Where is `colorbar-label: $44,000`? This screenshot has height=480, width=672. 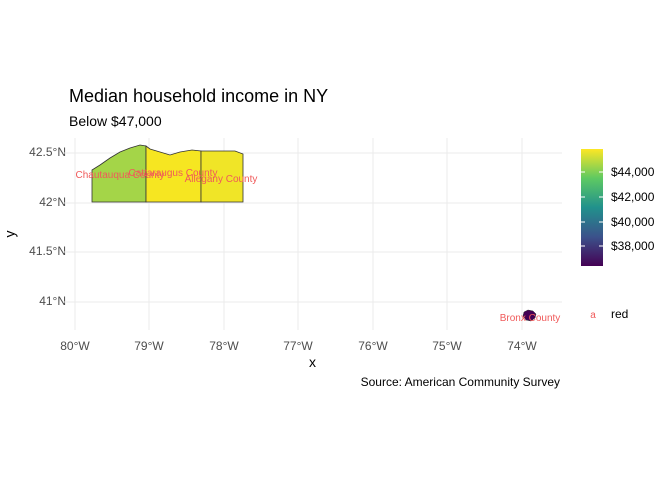 colorbar-label: $44,000 is located at coordinates (633, 172).